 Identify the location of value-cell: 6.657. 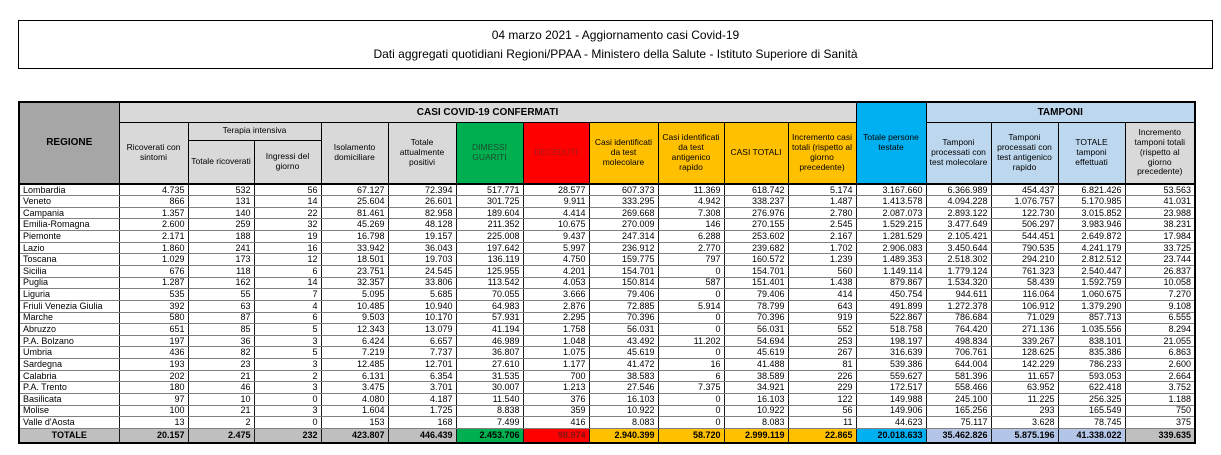
(422, 341).